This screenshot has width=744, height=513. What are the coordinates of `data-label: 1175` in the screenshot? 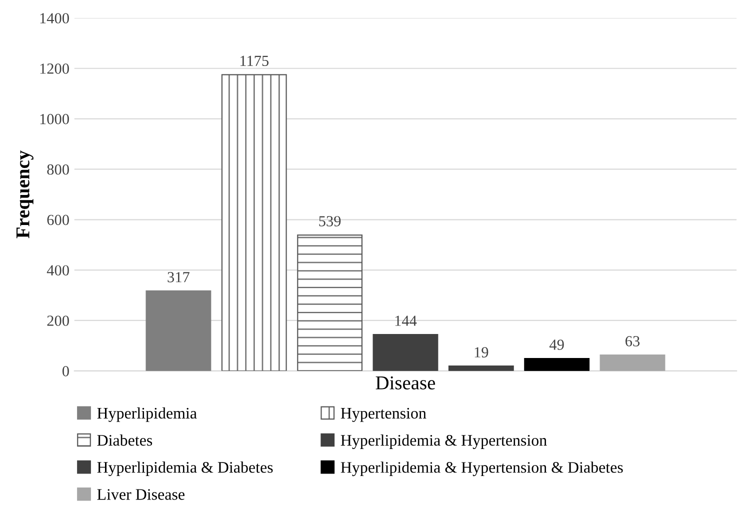 It's located at (254, 61).